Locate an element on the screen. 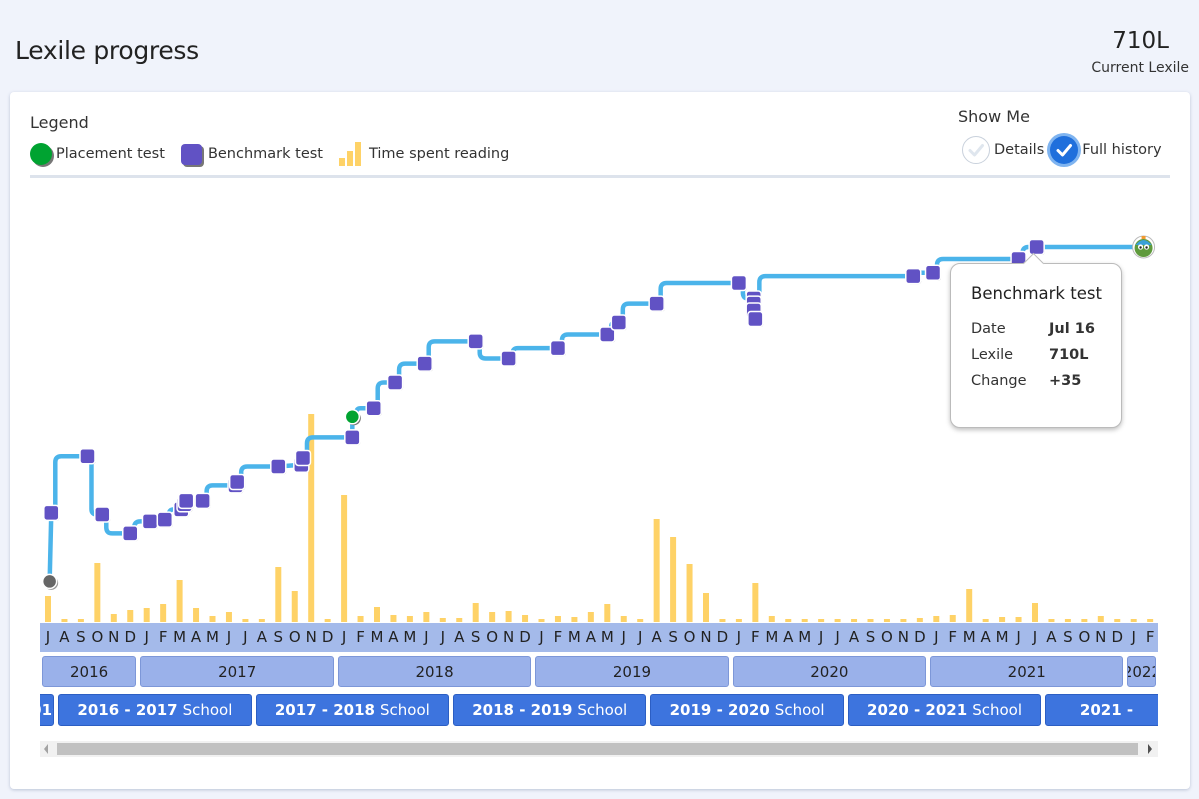  current-lexile-label: Current Lexile is located at coordinates (1140, 68).